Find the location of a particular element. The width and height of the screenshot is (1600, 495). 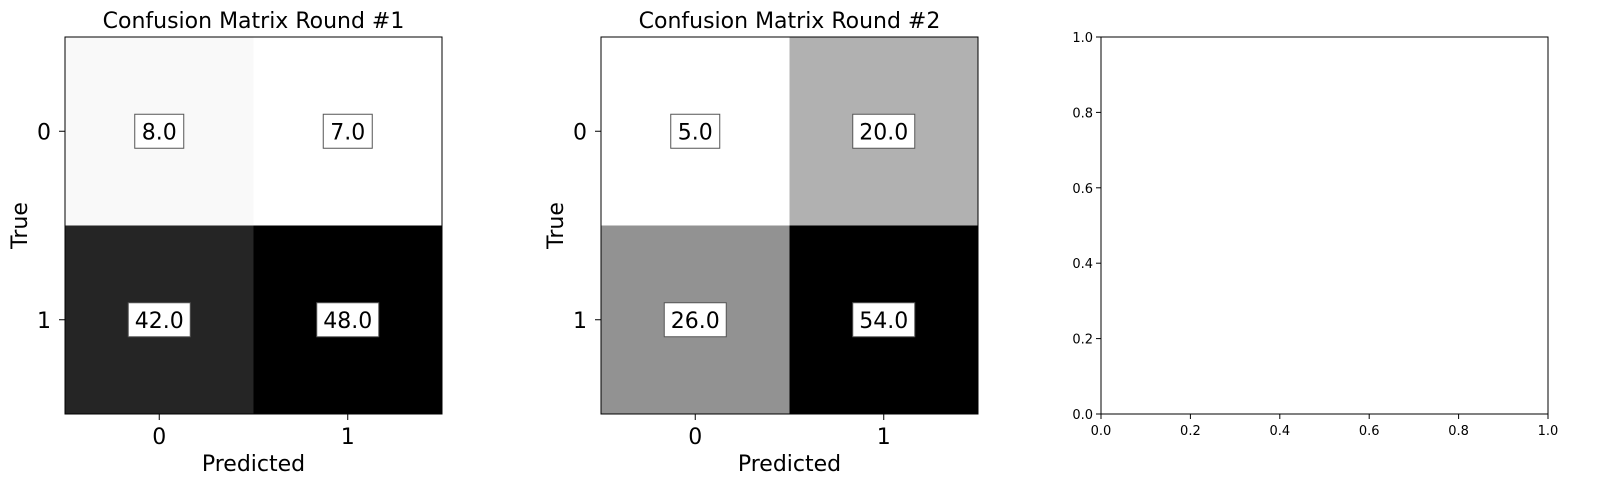

cell-value-label: 5.0 is located at coordinates (695, 132).